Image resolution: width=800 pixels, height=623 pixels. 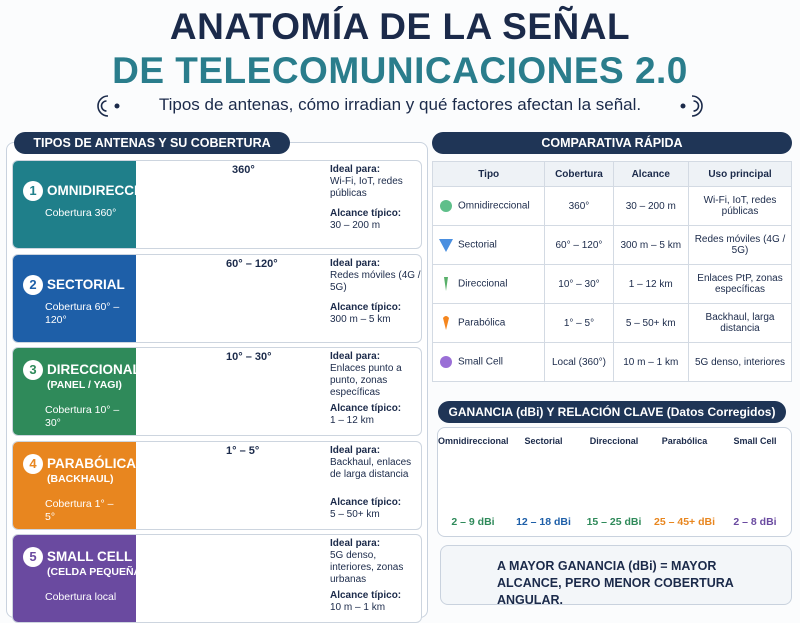 I want to click on ideal-text: 5G denso, interiores, zonas urbanas, so click(x=367, y=567).